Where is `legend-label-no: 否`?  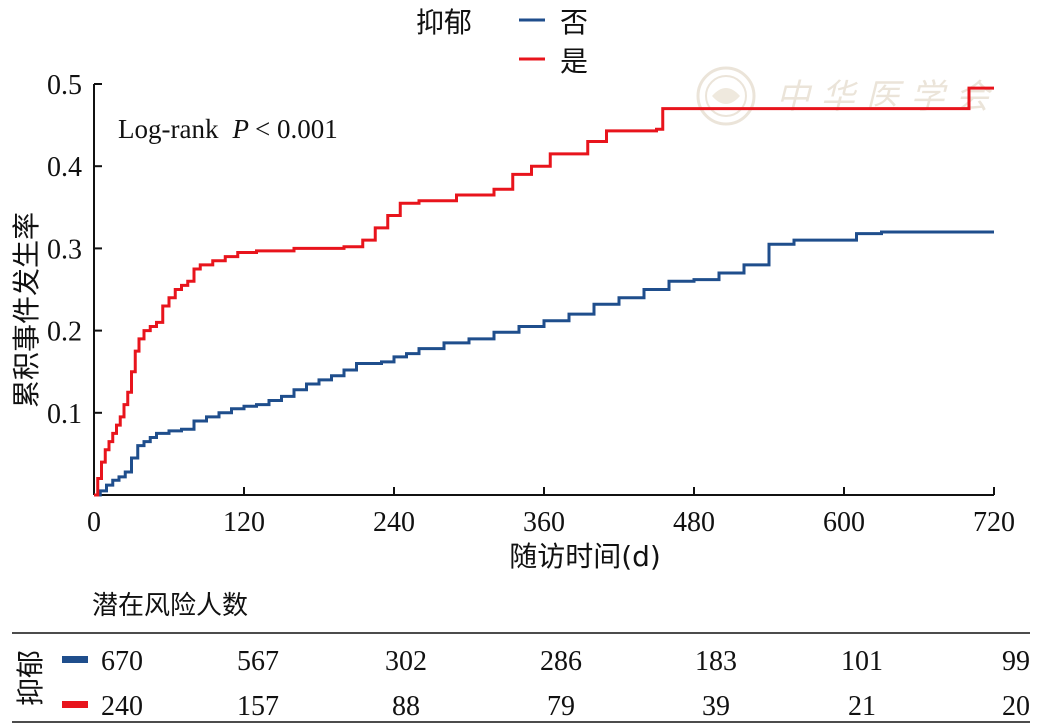 legend-label-no: 否 is located at coordinates (574, 22).